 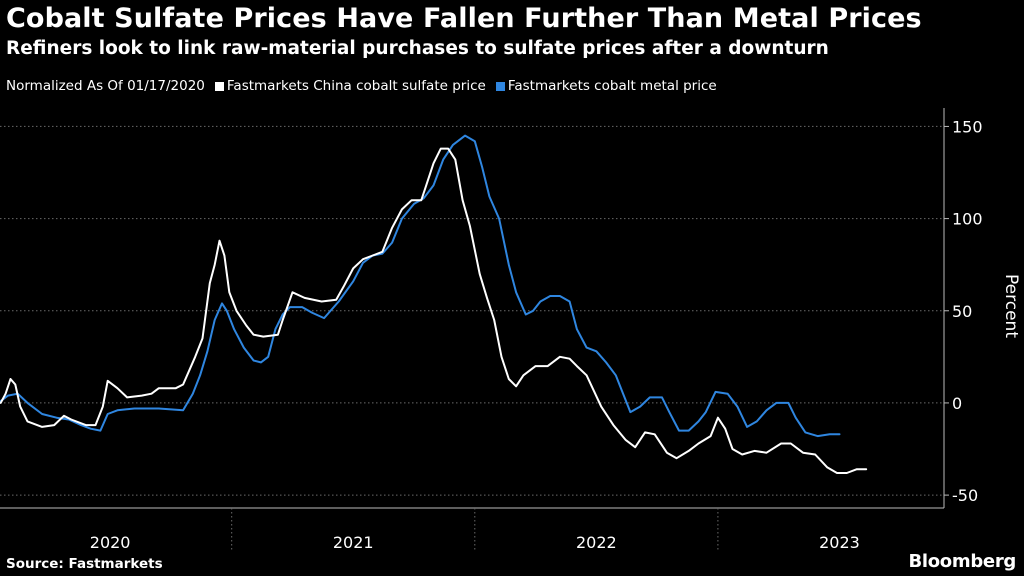 What do you see at coordinates (967, 219) in the screenshot?
I see `y-tick-label: 100` at bounding box center [967, 219].